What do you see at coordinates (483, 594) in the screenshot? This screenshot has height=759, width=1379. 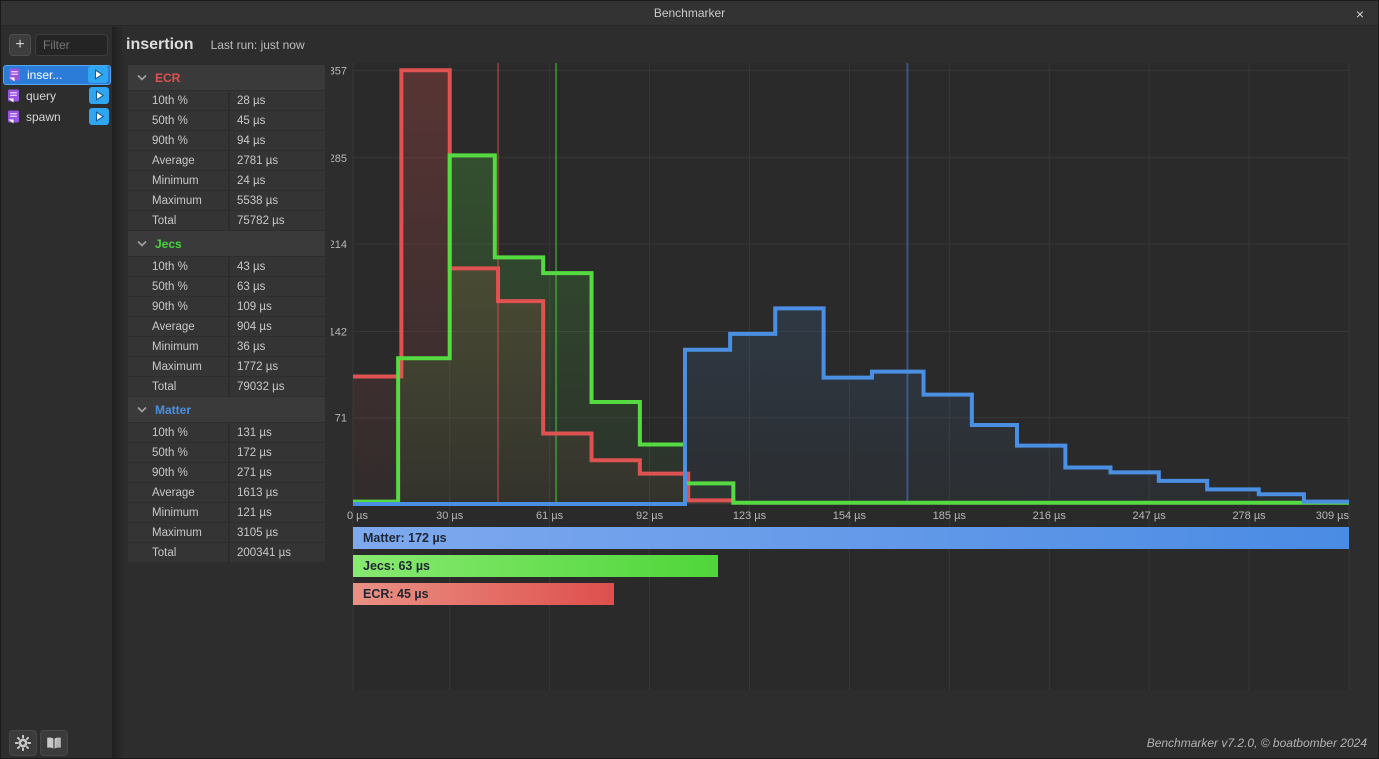 I see `legend-bar-ecr: ECR: 45 µs` at bounding box center [483, 594].